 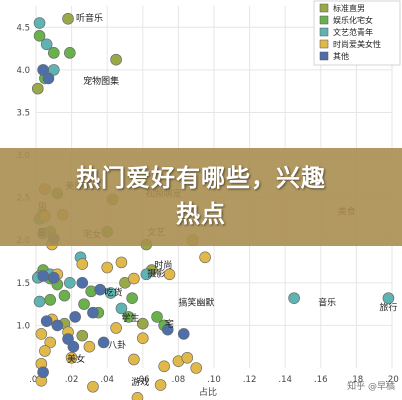 I want to click on point-annotation: 学生, so click(x=130, y=318).